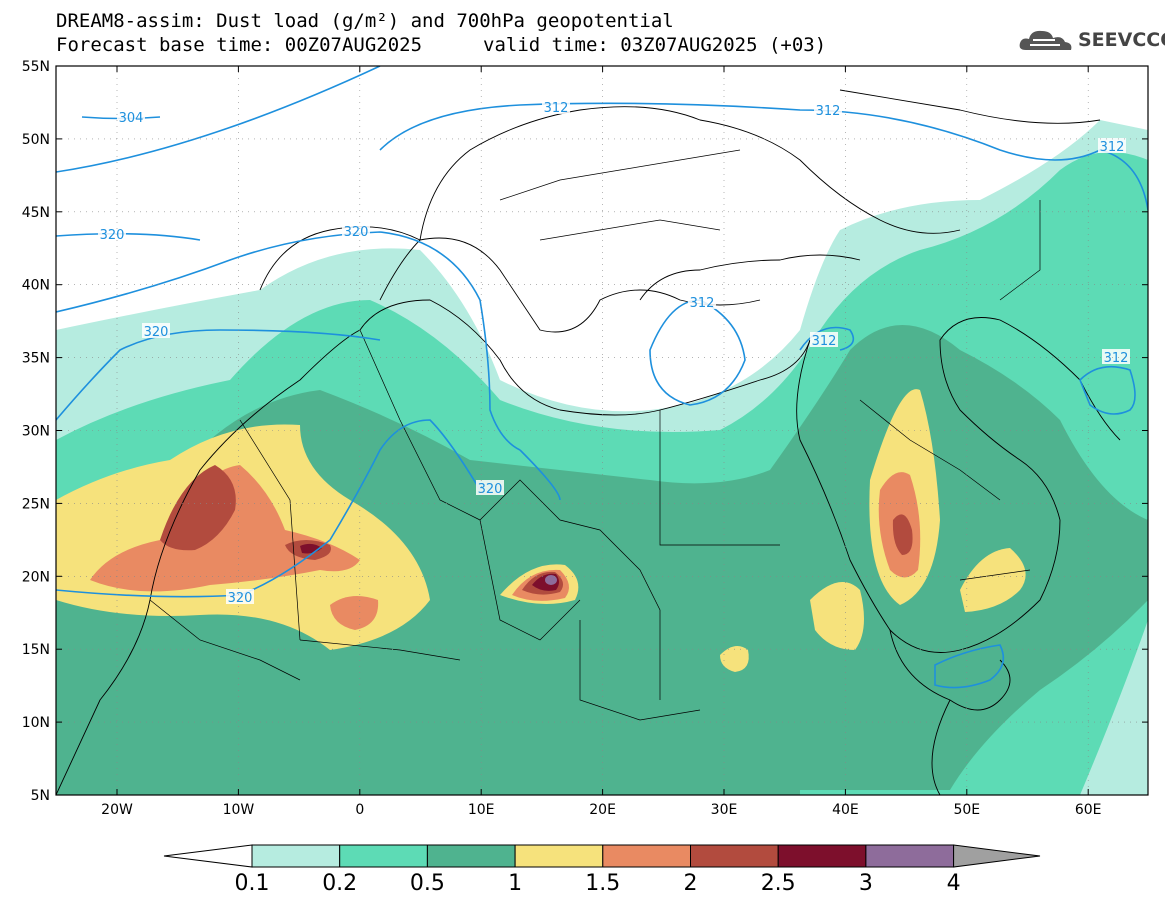 This screenshot has width=1165, height=907. Describe the element at coordinates (481, 810) in the screenshot. I see `lon-label: 10E` at that location.